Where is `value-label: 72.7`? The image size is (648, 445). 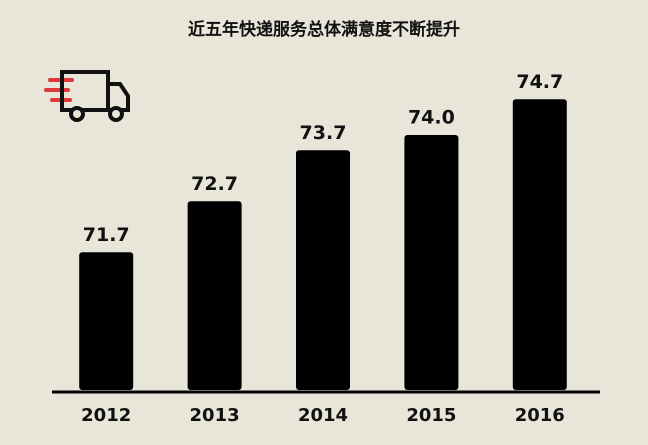
value-label: 72.7 is located at coordinates (214, 184).